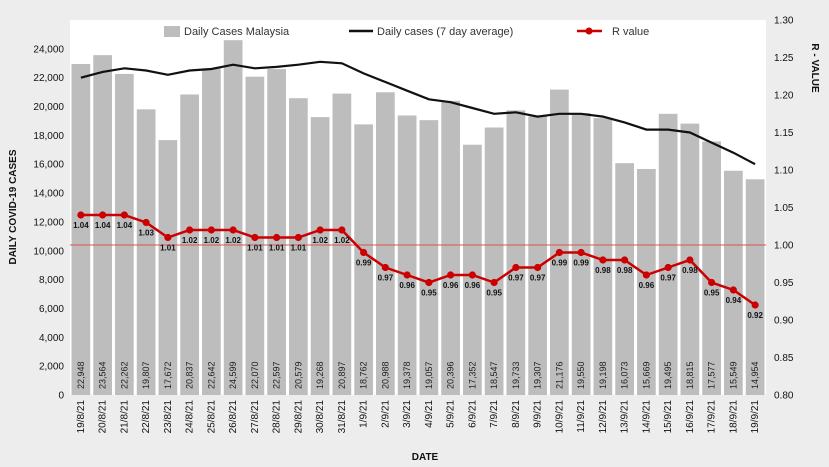 Image resolution: width=829 pixels, height=467 pixels. I want to click on x-tick-label: 12/9/21, so click(603, 417).